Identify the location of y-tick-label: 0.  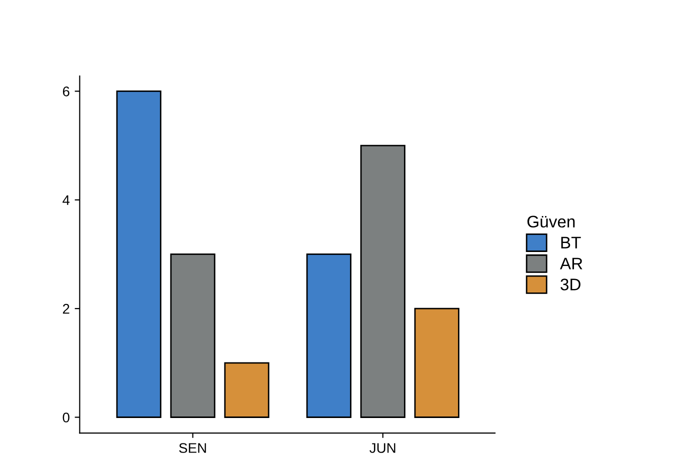
(66, 417).